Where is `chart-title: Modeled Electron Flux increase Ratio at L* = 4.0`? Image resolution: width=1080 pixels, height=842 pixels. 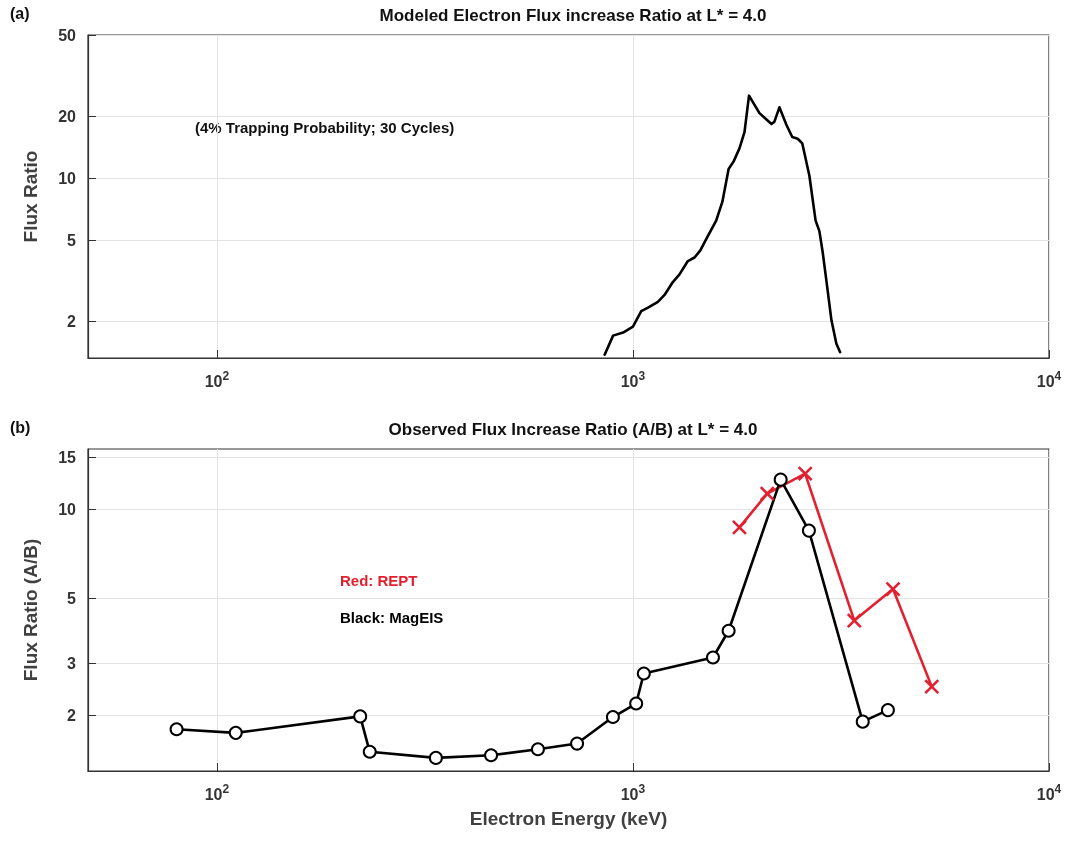 chart-title: Modeled Electron Flux increase Ratio at L* = 4.0 is located at coordinates (573, 15).